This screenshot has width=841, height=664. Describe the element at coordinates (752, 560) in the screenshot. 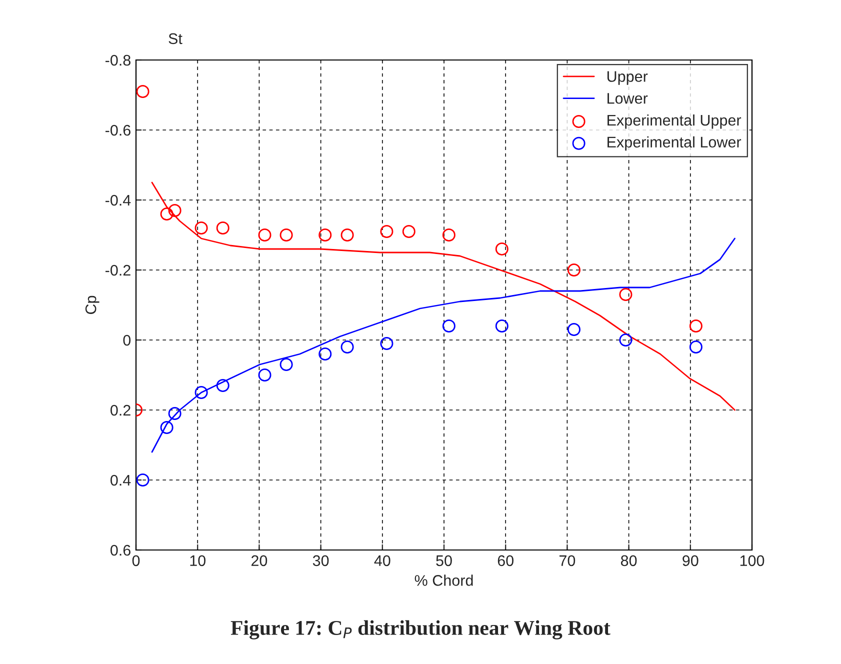

I see `x-tick-label: 100` at that location.